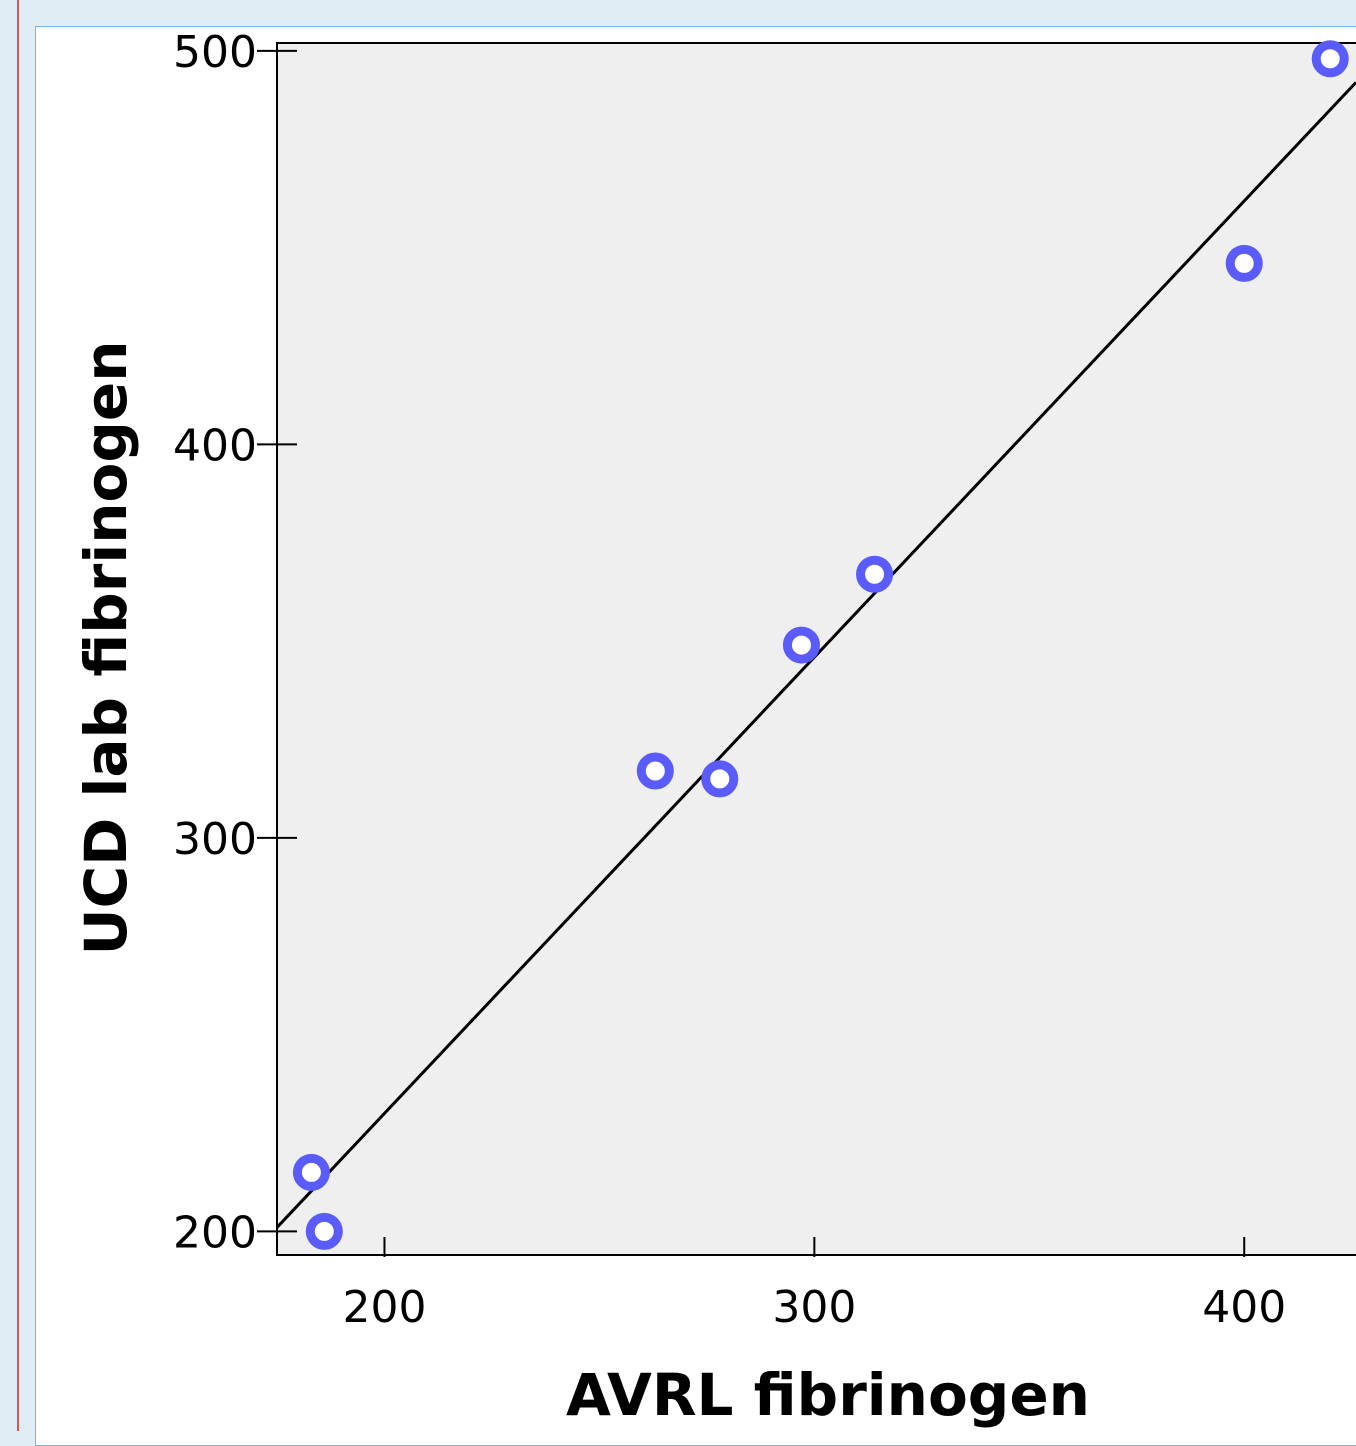 This screenshot has width=1356, height=1446. What do you see at coordinates (215, 445) in the screenshot?
I see `y-tick-label: 400` at bounding box center [215, 445].